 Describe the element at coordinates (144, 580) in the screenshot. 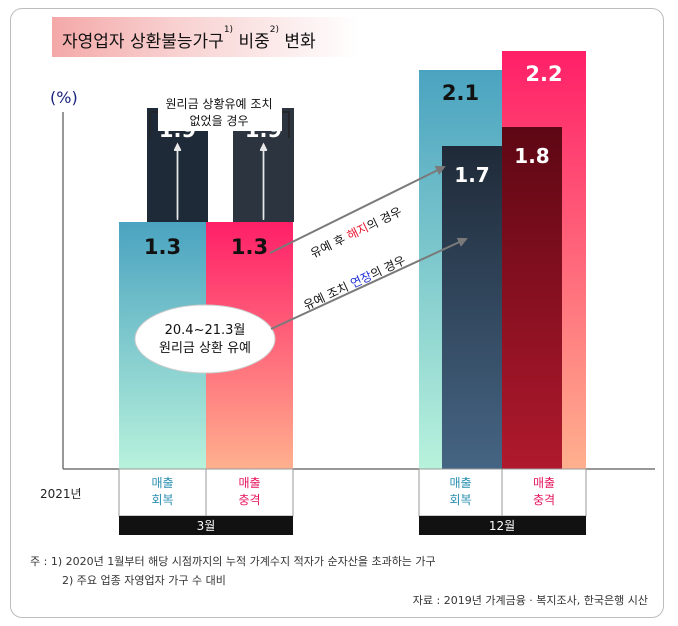

I see `footnote-2: 2) 주요 업종 자영업자 가구 수 대비` at that location.